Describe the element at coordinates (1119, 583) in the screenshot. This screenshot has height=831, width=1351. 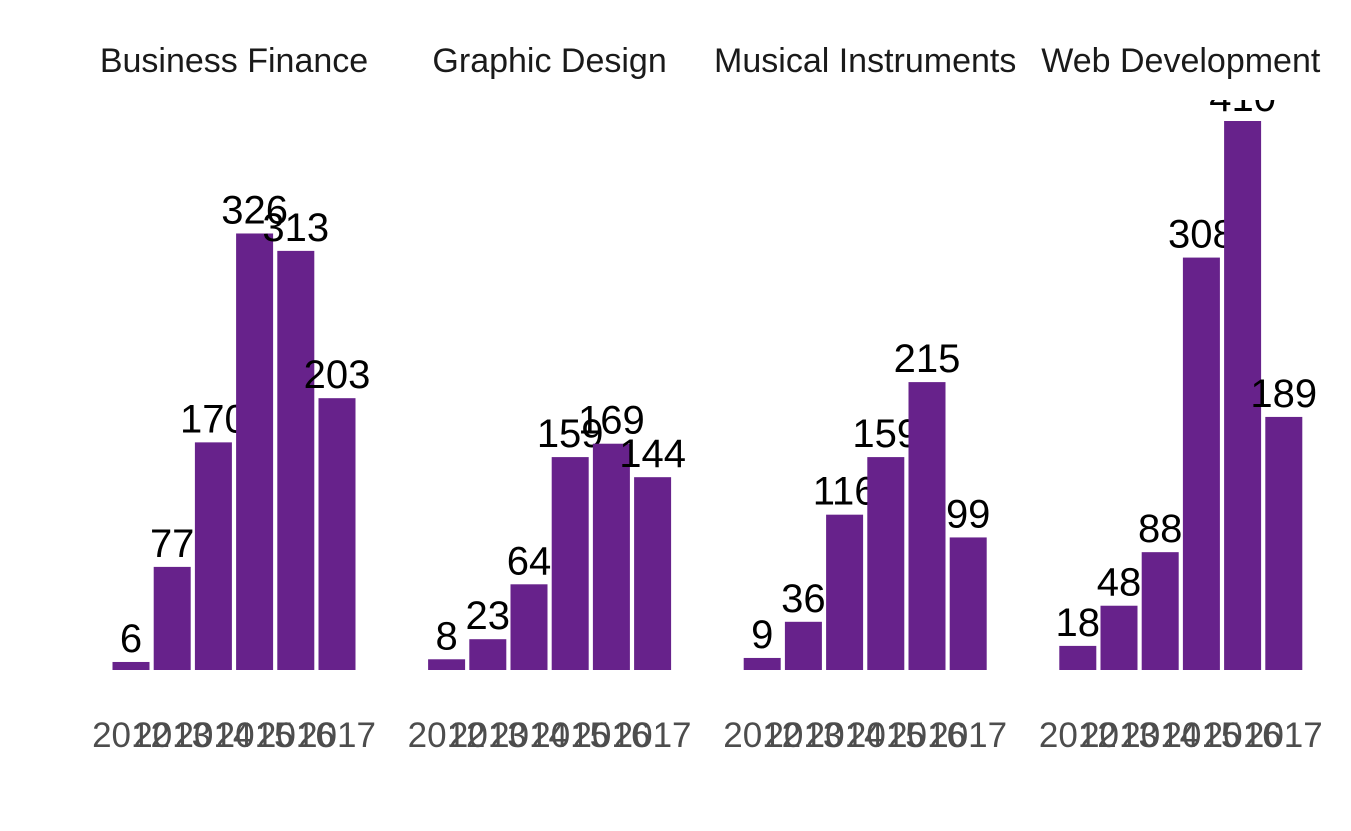
I see `value-label: 48` at that location.